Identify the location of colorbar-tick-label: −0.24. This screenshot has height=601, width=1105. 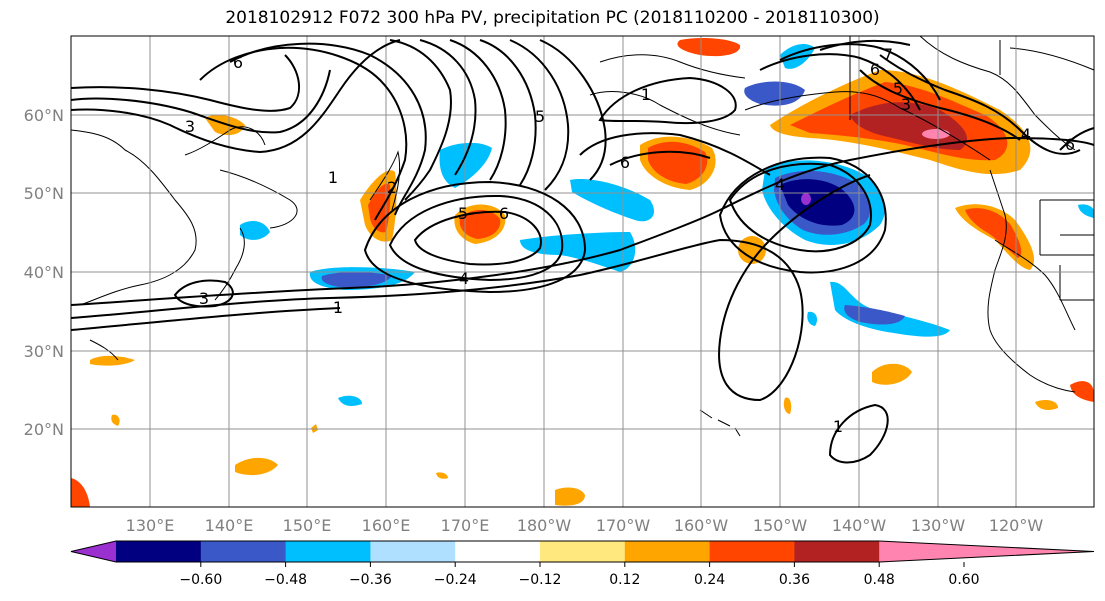
(455, 580).